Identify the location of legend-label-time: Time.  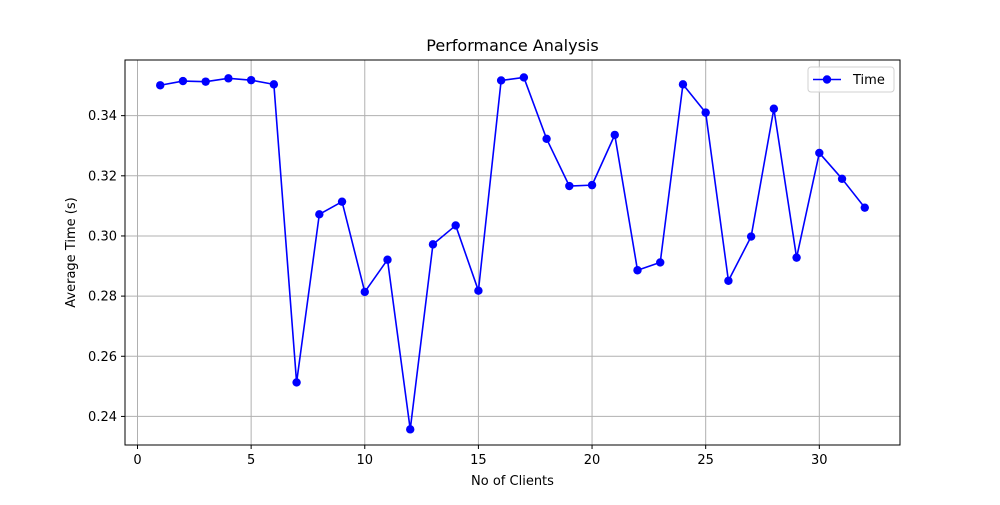
(868, 80).